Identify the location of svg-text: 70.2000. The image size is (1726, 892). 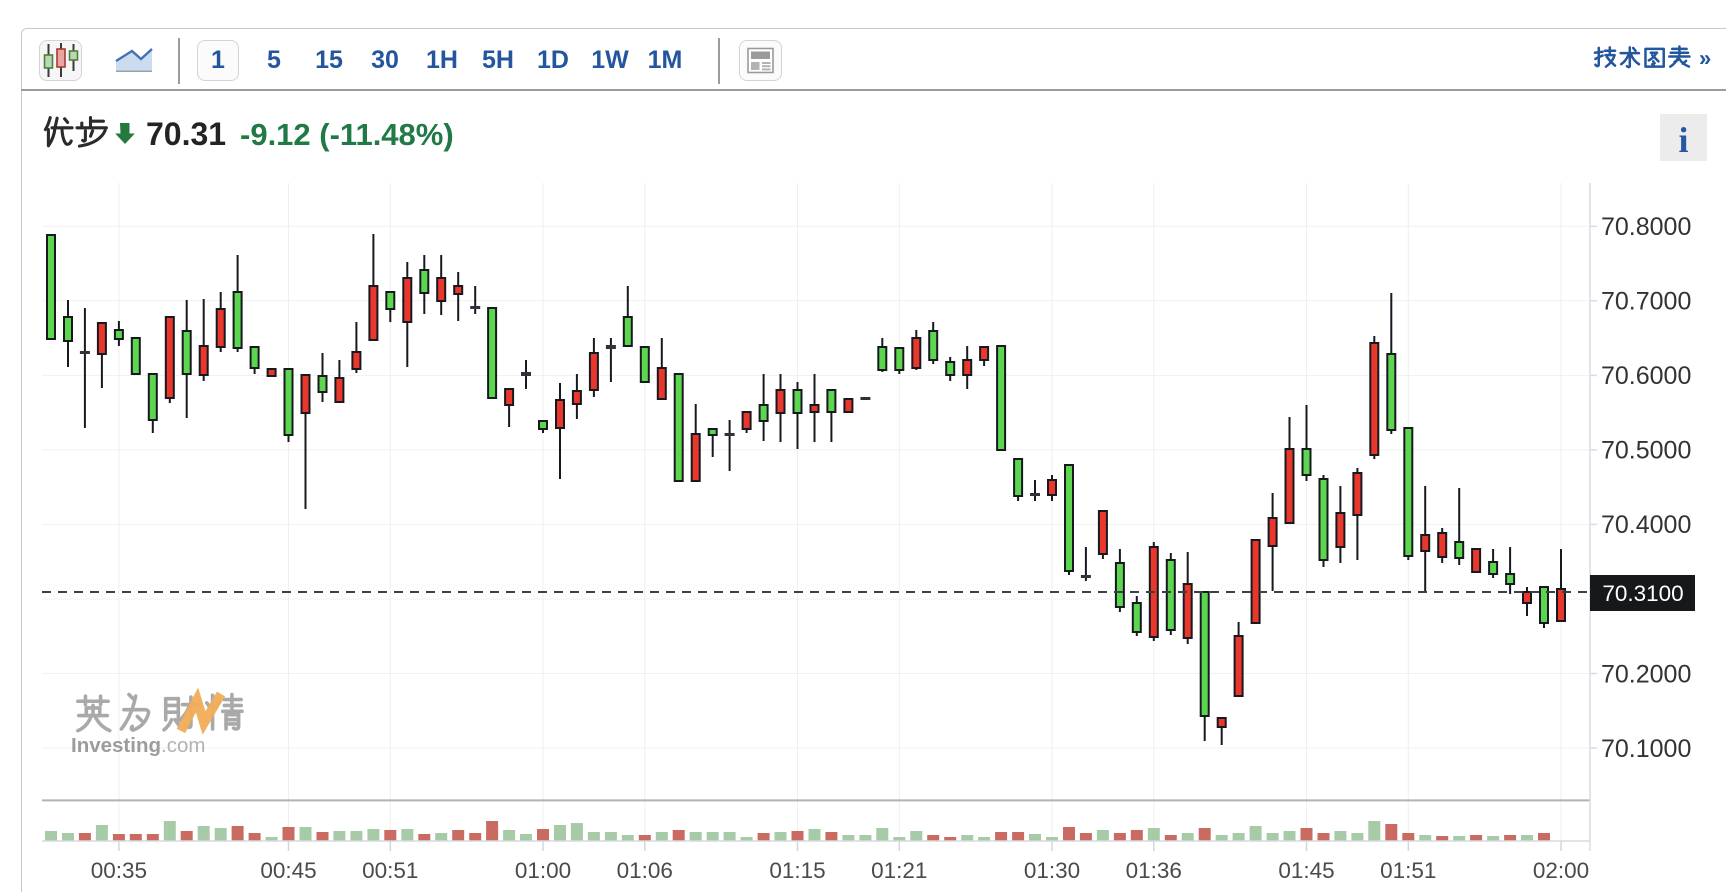
(1646, 674).